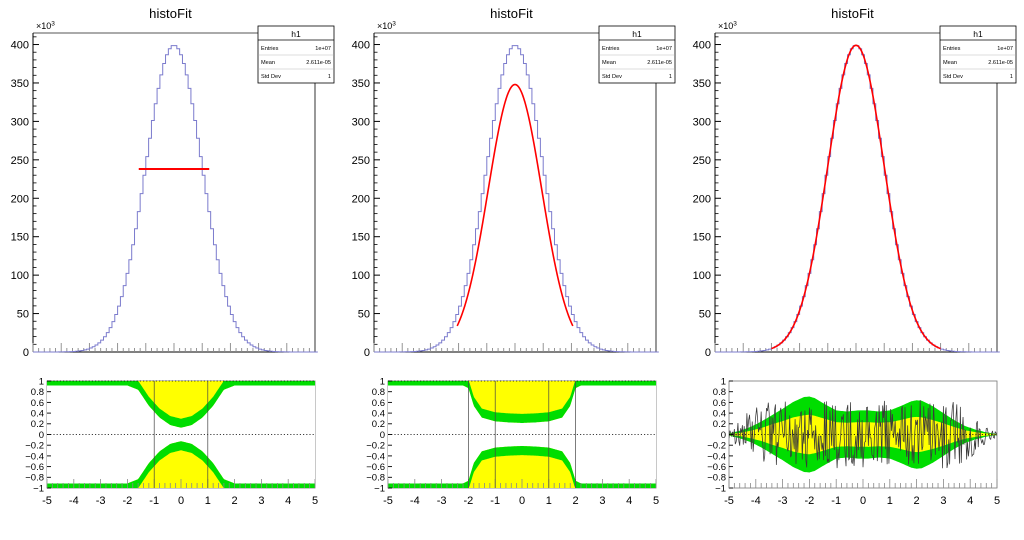 The image size is (1024, 540). What do you see at coordinates (271, 77) in the screenshot?
I see `stats-row-label: Std Dev` at bounding box center [271, 77].